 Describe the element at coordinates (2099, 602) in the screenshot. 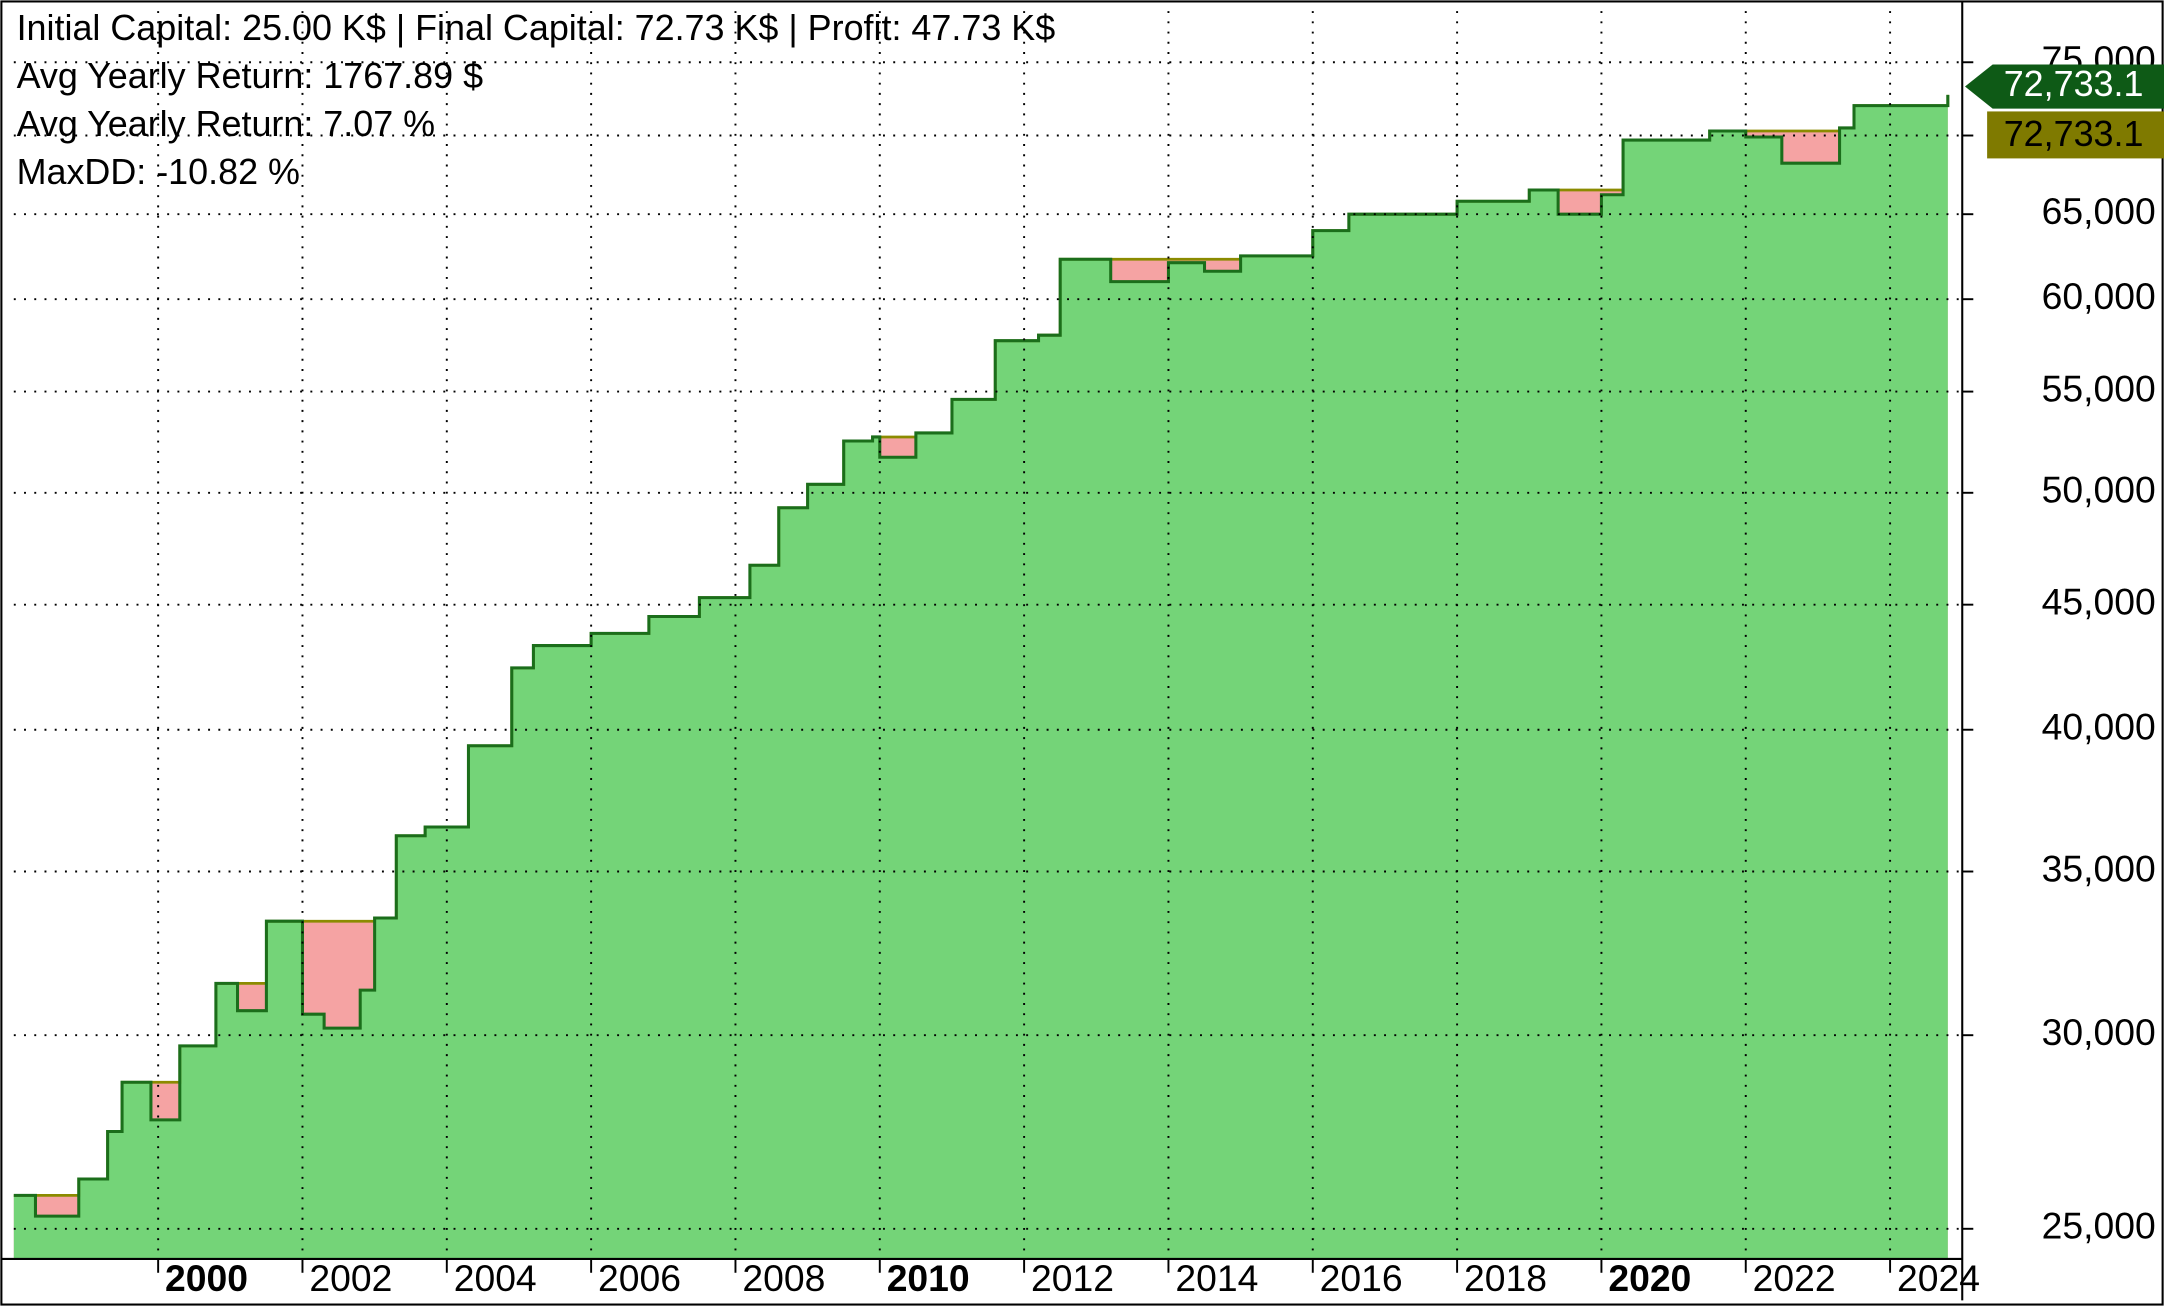

I see `y-tick-label: 45,000` at that location.